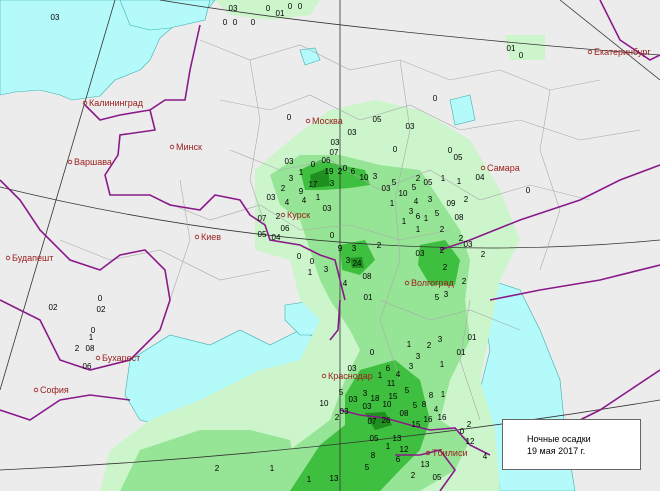 The image size is (660, 491). What do you see at coordinates (327, 121) in the screenshot?
I see `city-label: Москва` at bounding box center [327, 121].